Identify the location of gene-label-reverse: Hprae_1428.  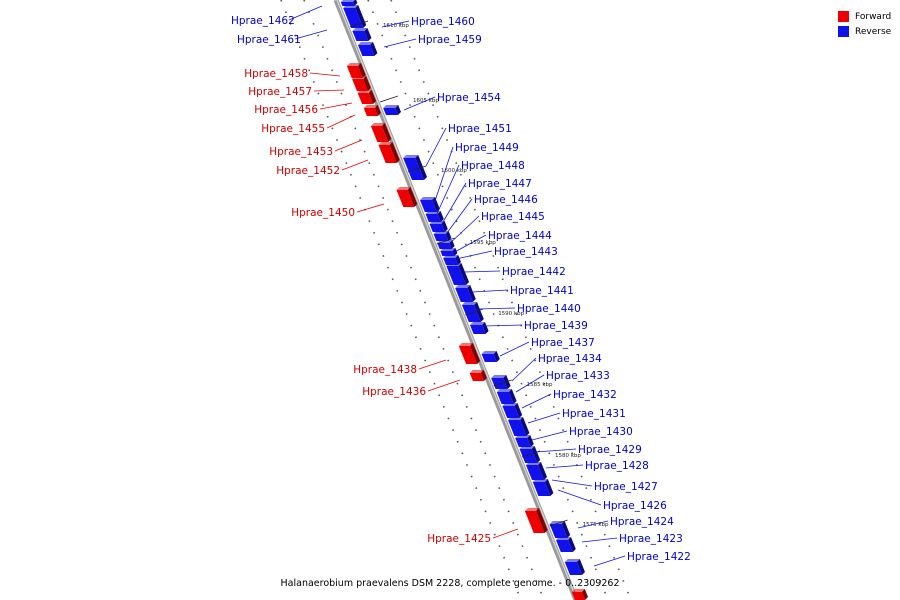
(597, 466).